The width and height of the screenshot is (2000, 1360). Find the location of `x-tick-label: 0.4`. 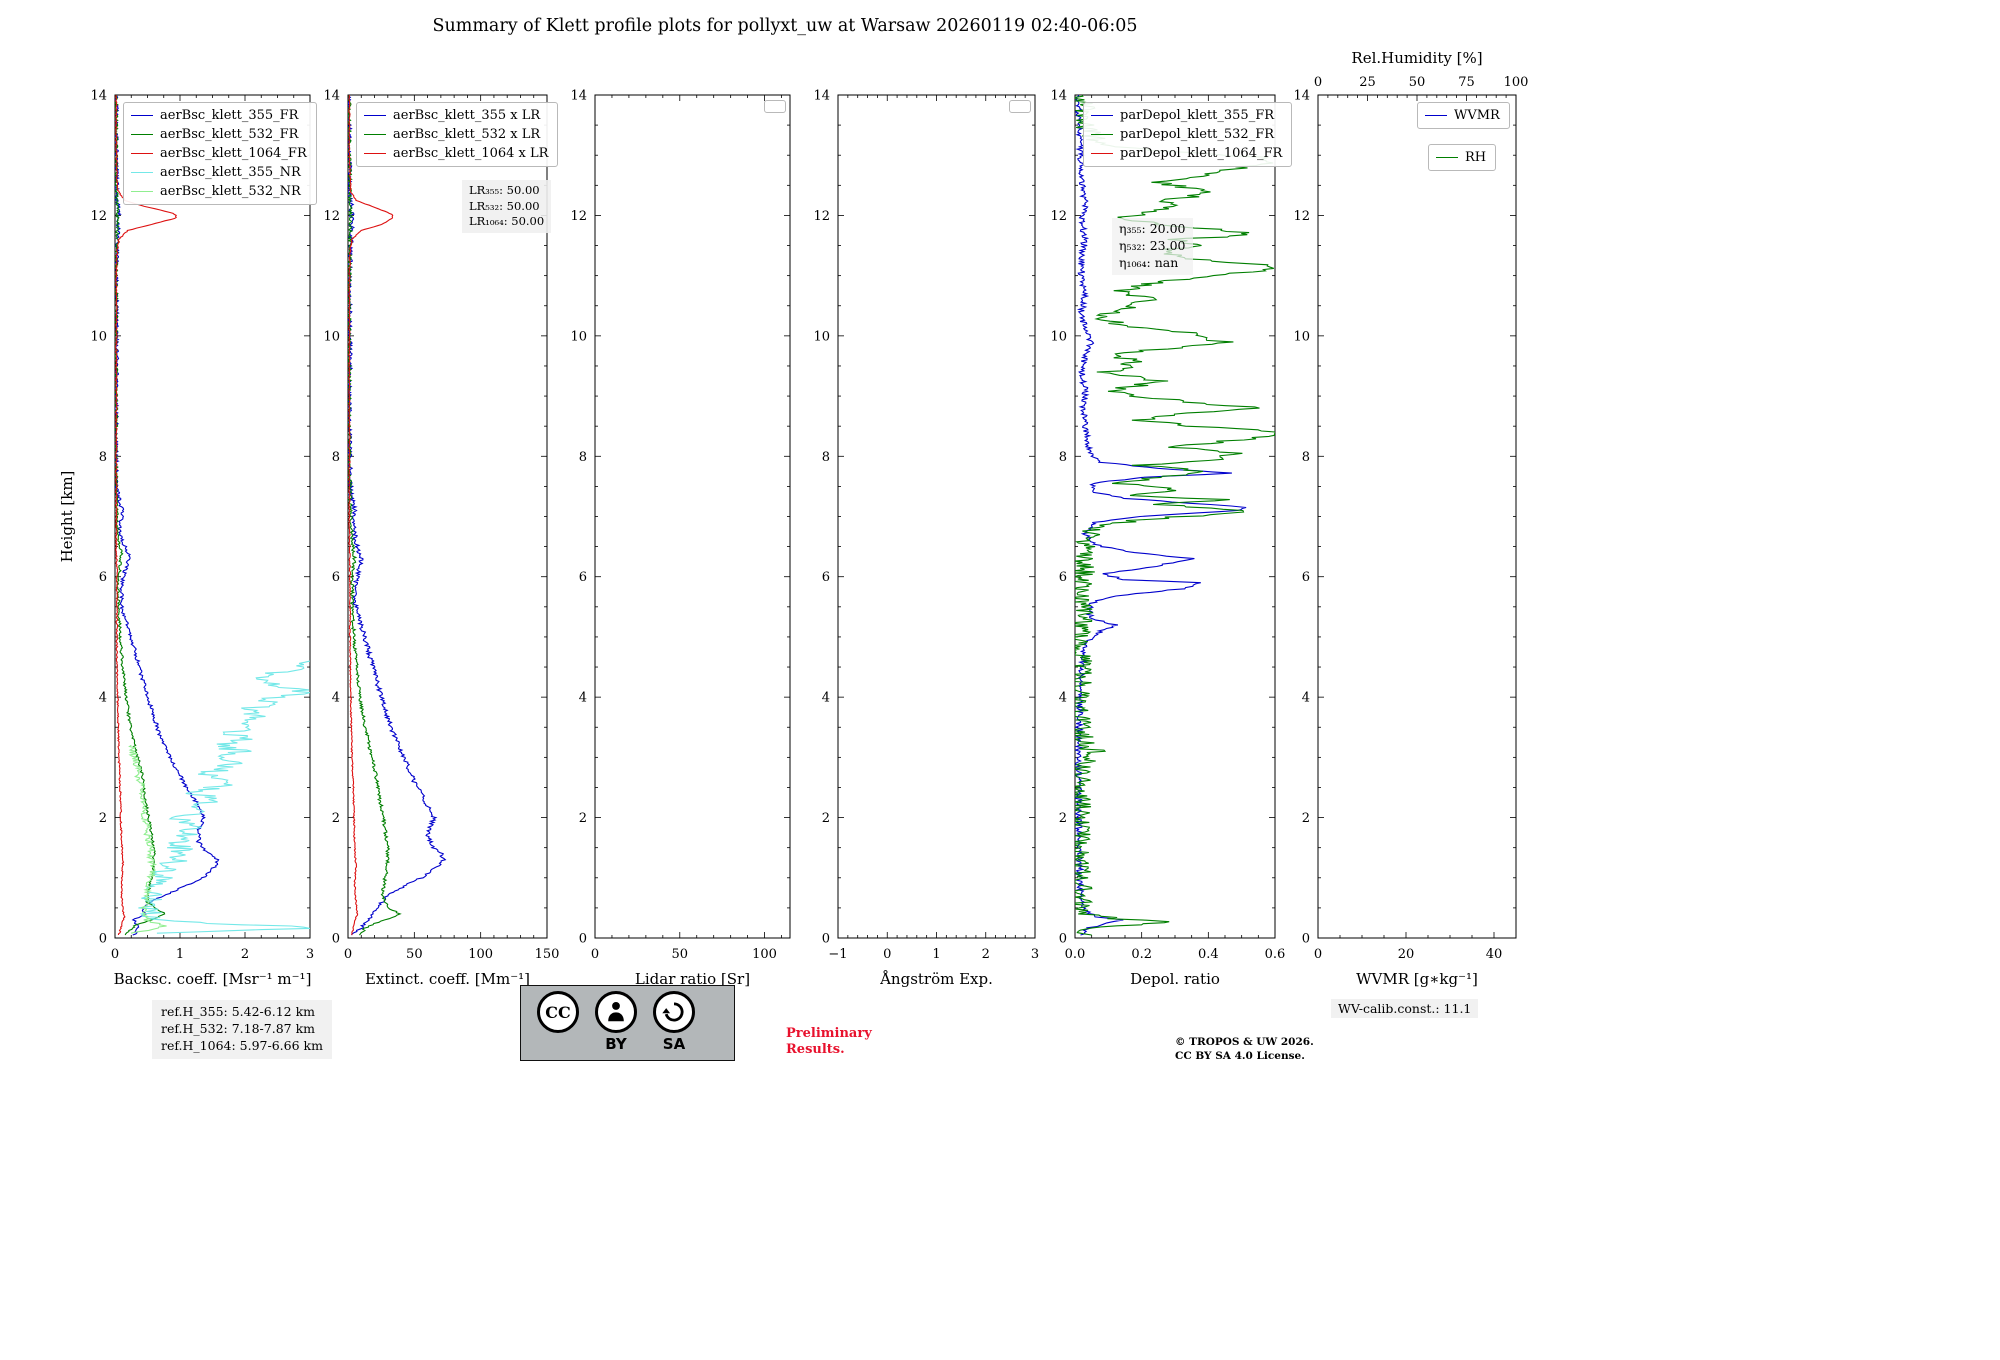

x-tick-label: 0.4 is located at coordinates (1208, 954).